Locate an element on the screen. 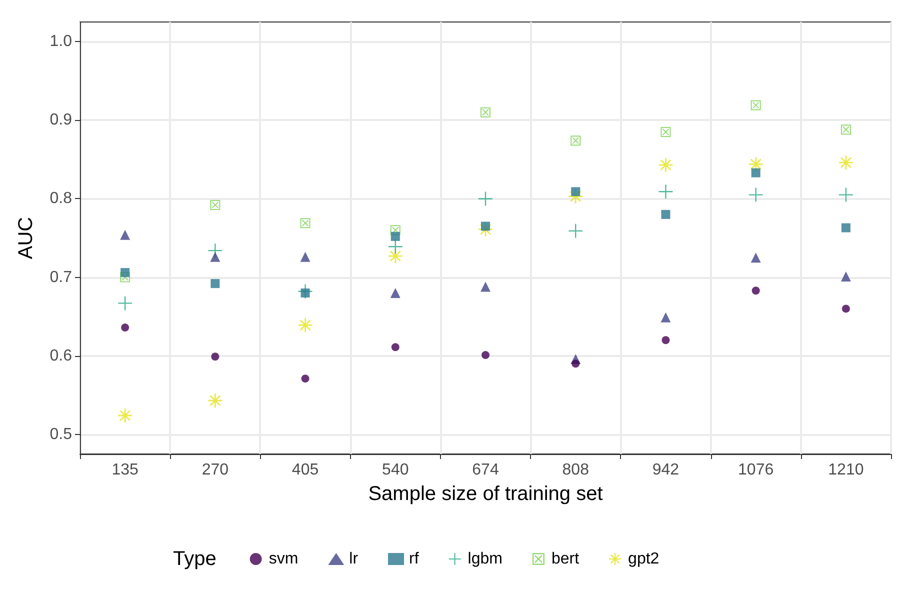 The height and width of the screenshot is (592, 909). x-tick-label: 270 is located at coordinates (215, 470).